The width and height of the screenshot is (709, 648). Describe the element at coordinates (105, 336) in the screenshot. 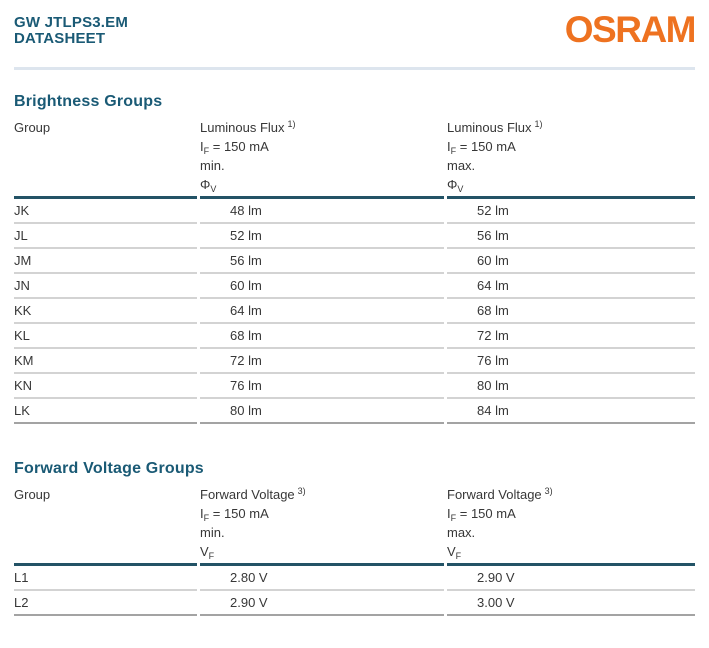

I see `group-cell: KL` at that location.